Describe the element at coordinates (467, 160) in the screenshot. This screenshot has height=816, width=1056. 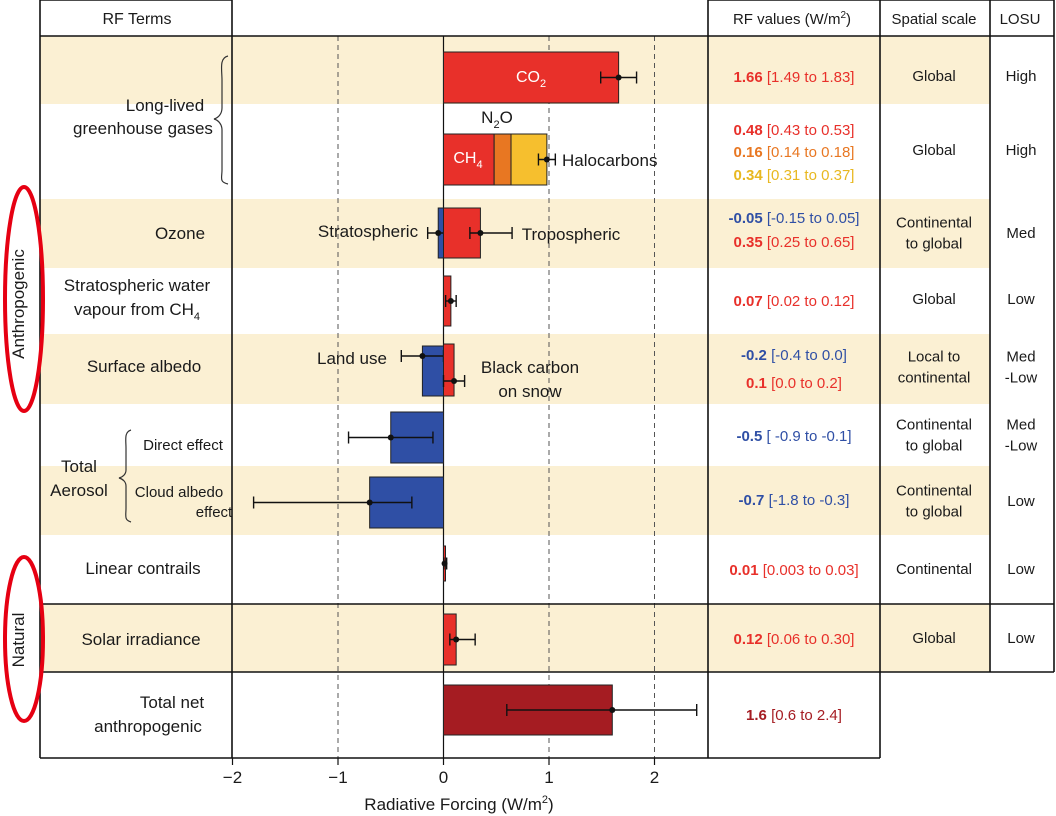
I see `ch4-label: CH4` at that location.